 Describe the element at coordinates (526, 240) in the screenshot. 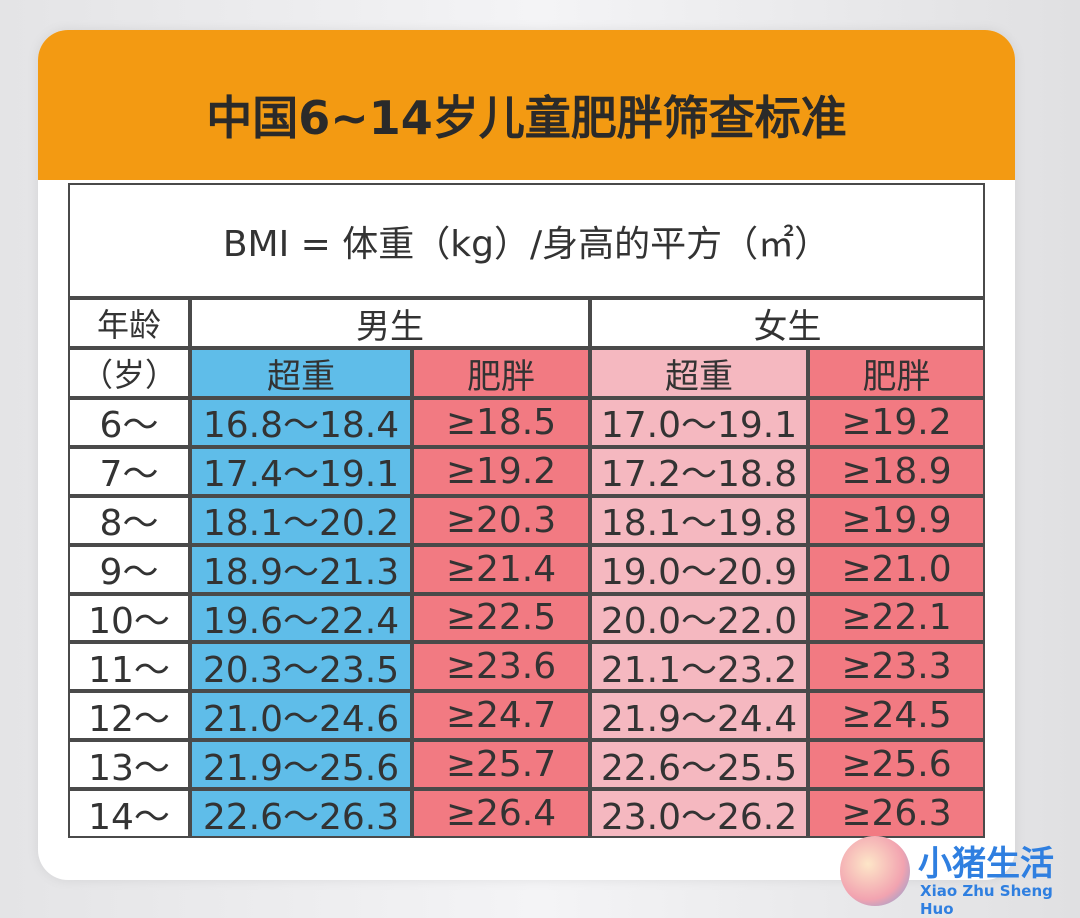

I see `formula: BMI = 体重（kg）/身高的平方（㎡）` at that location.